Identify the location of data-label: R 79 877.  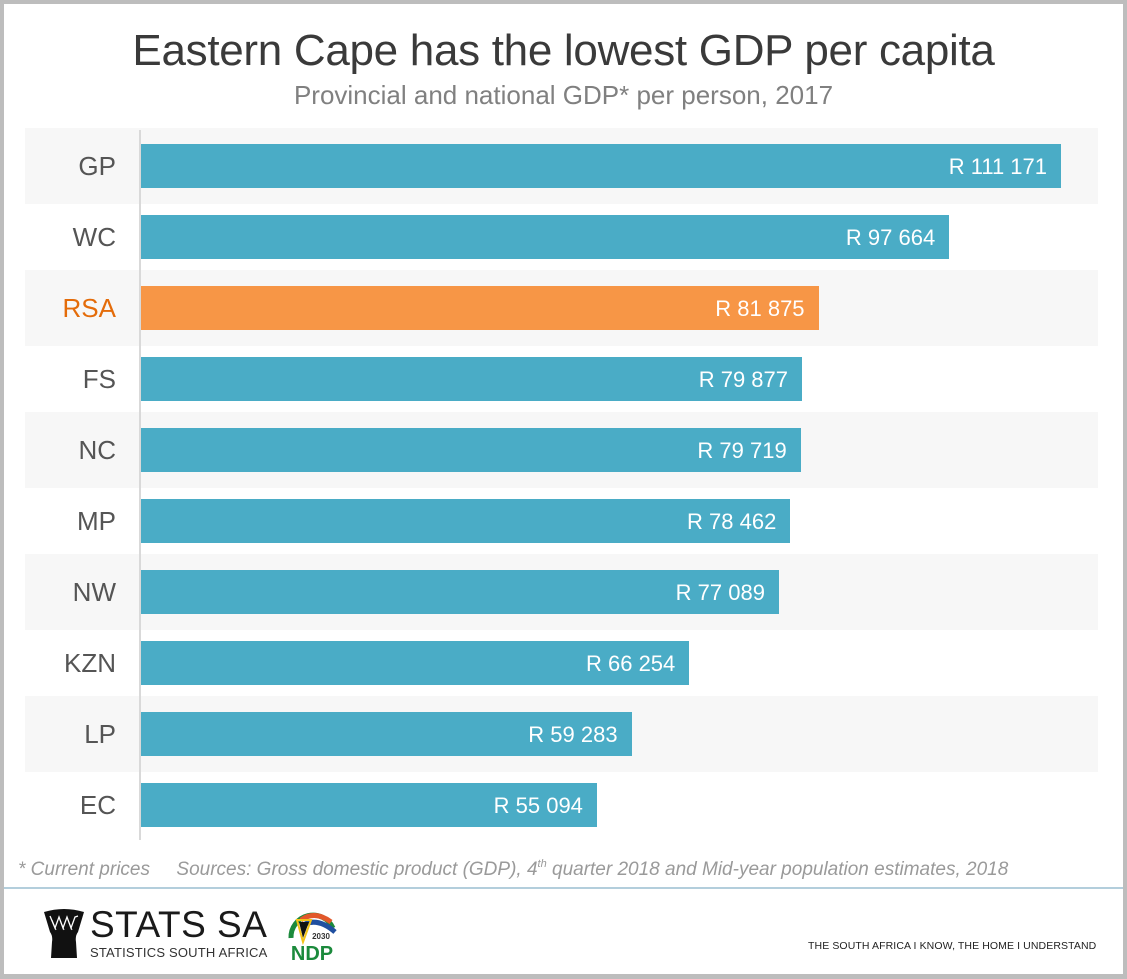
(743, 379).